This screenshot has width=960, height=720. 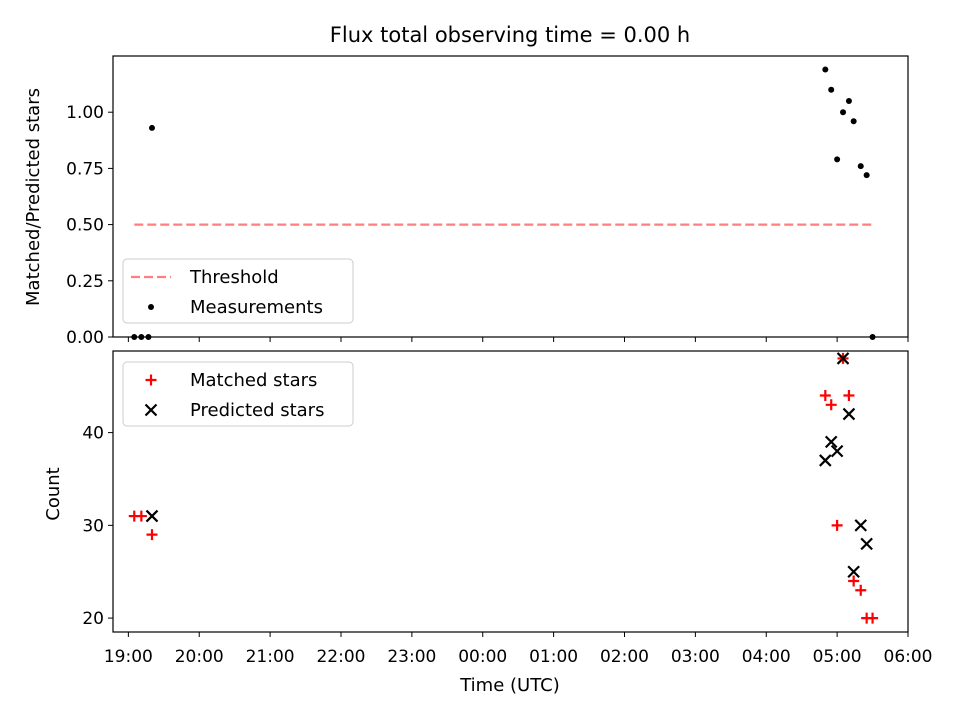 I want to click on bottom-xtick-label: 23:00, so click(x=411, y=657).